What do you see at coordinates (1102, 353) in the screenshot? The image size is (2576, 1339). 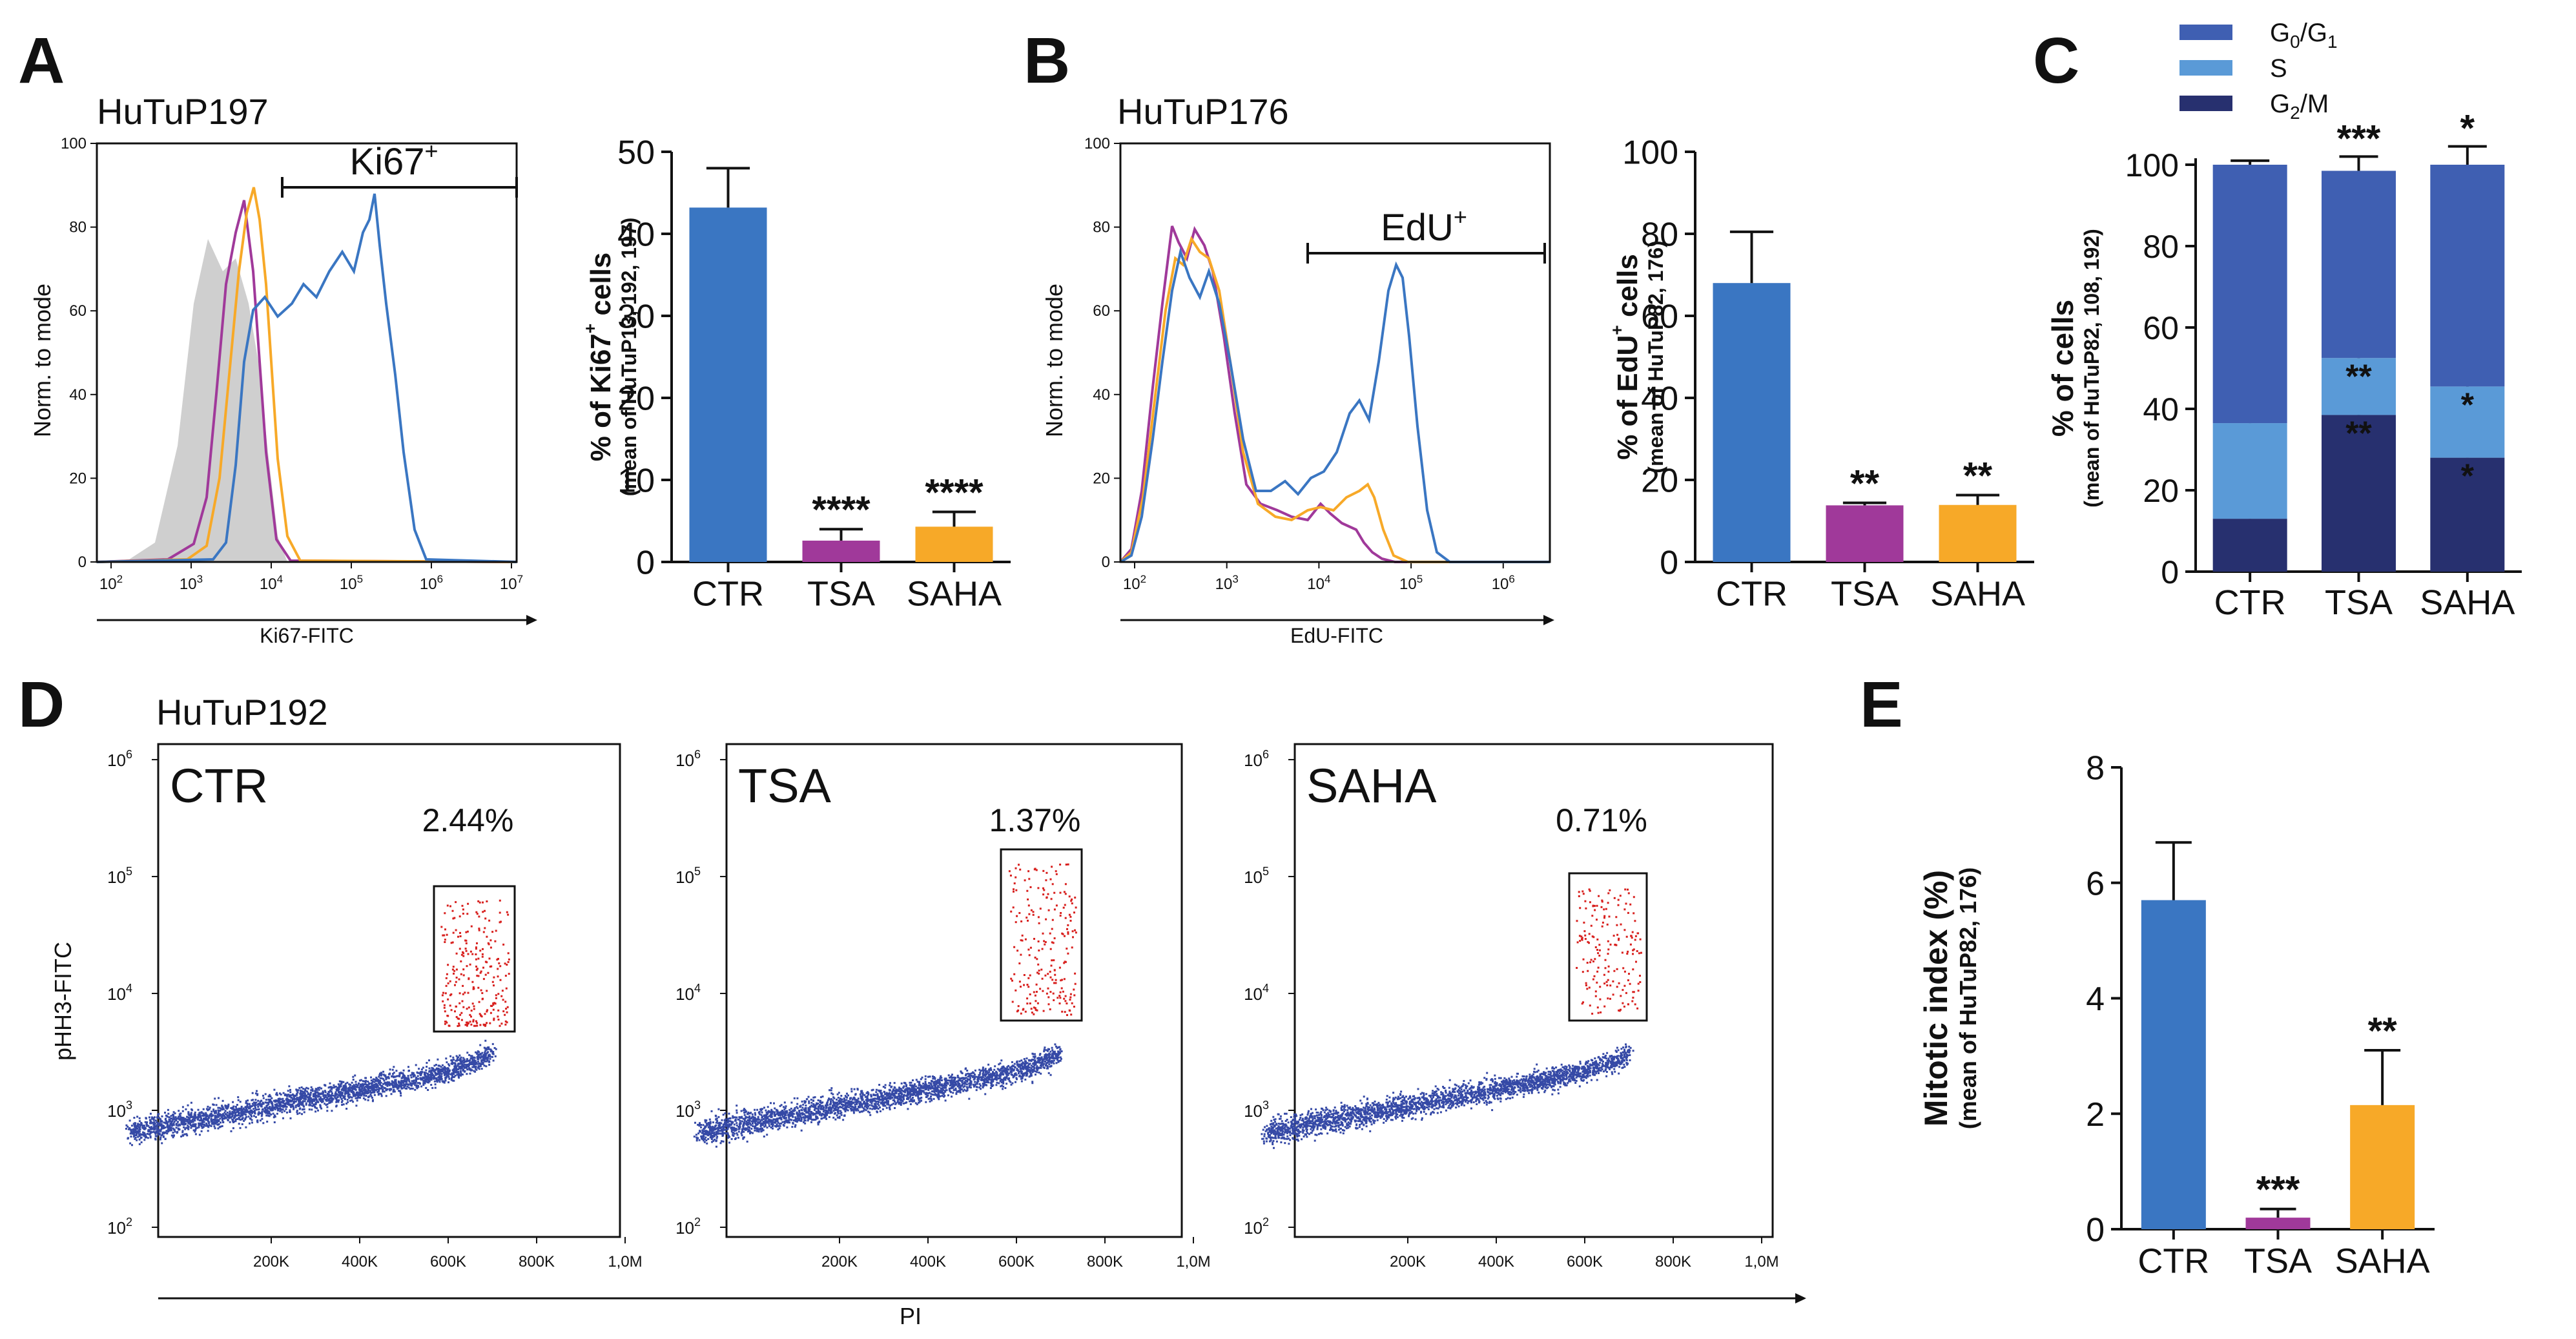 I see `histogram-b-yticks: 0 20 40 60 80 100` at bounding box center [1102, 353].